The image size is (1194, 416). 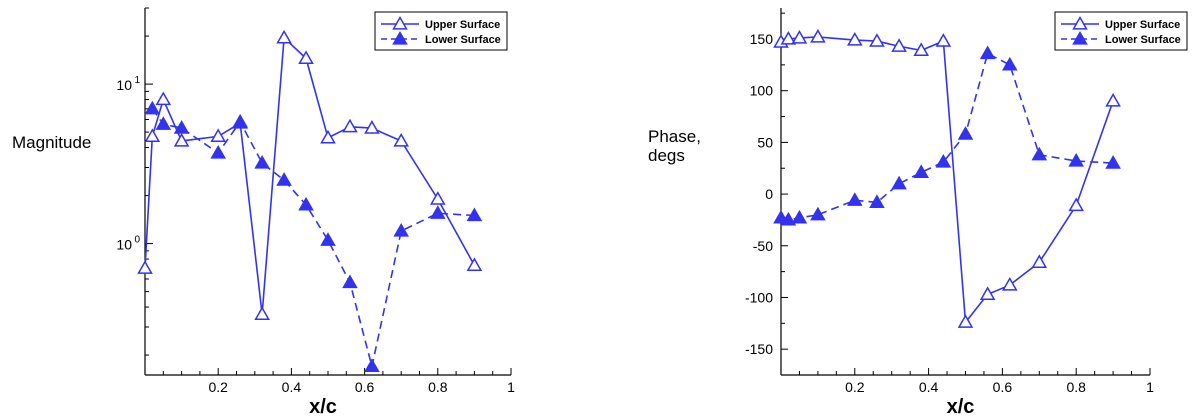 I want to click on chart1-xtick-label: 0.2, so click(x=218, y=387).